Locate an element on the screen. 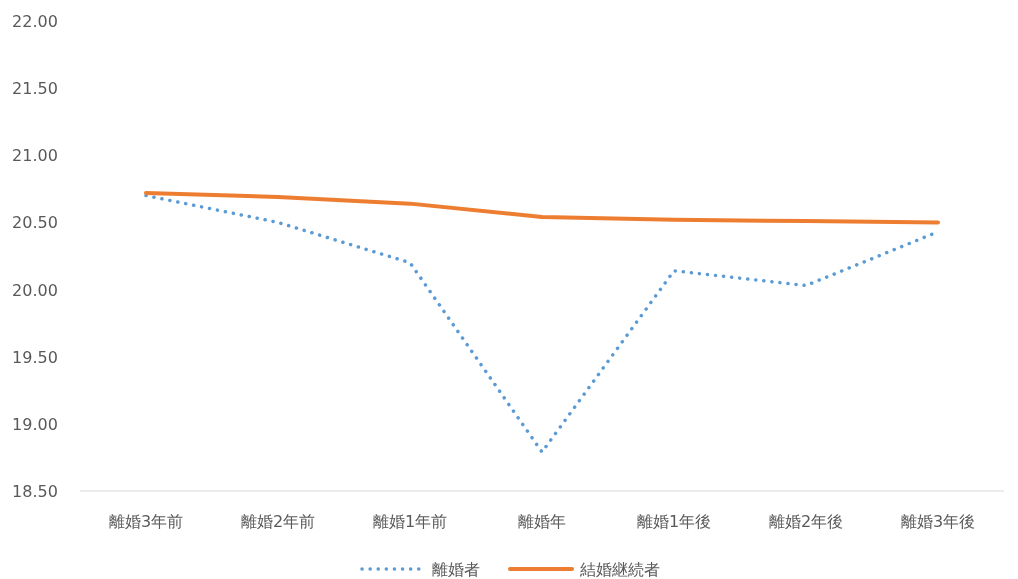  x-tick-label: 離婚年 is located at coordinates (542, 521).